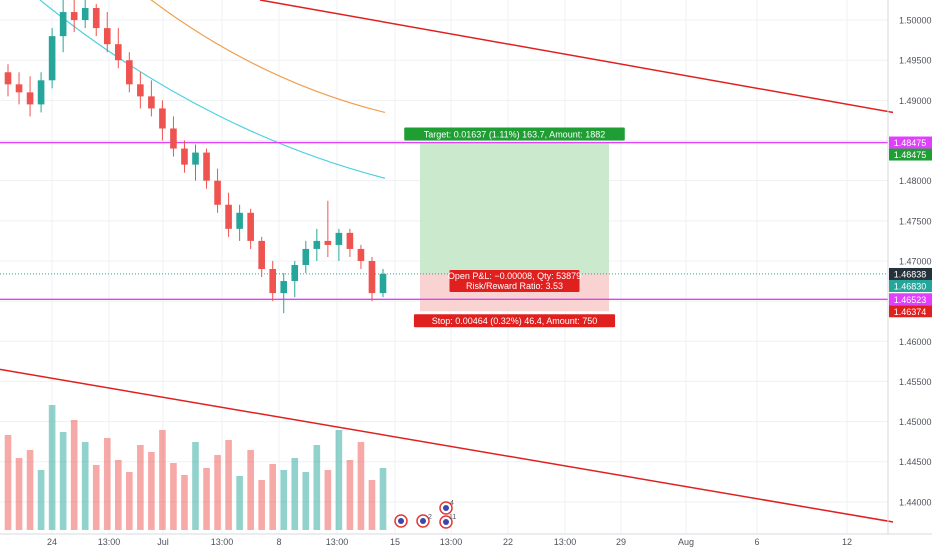 Image resolution: width=932 pixels, height=550 pixels. Describe the element at coordinates (163, 542) in the screenshot. I see `time-tick-label: Jul` at that location.